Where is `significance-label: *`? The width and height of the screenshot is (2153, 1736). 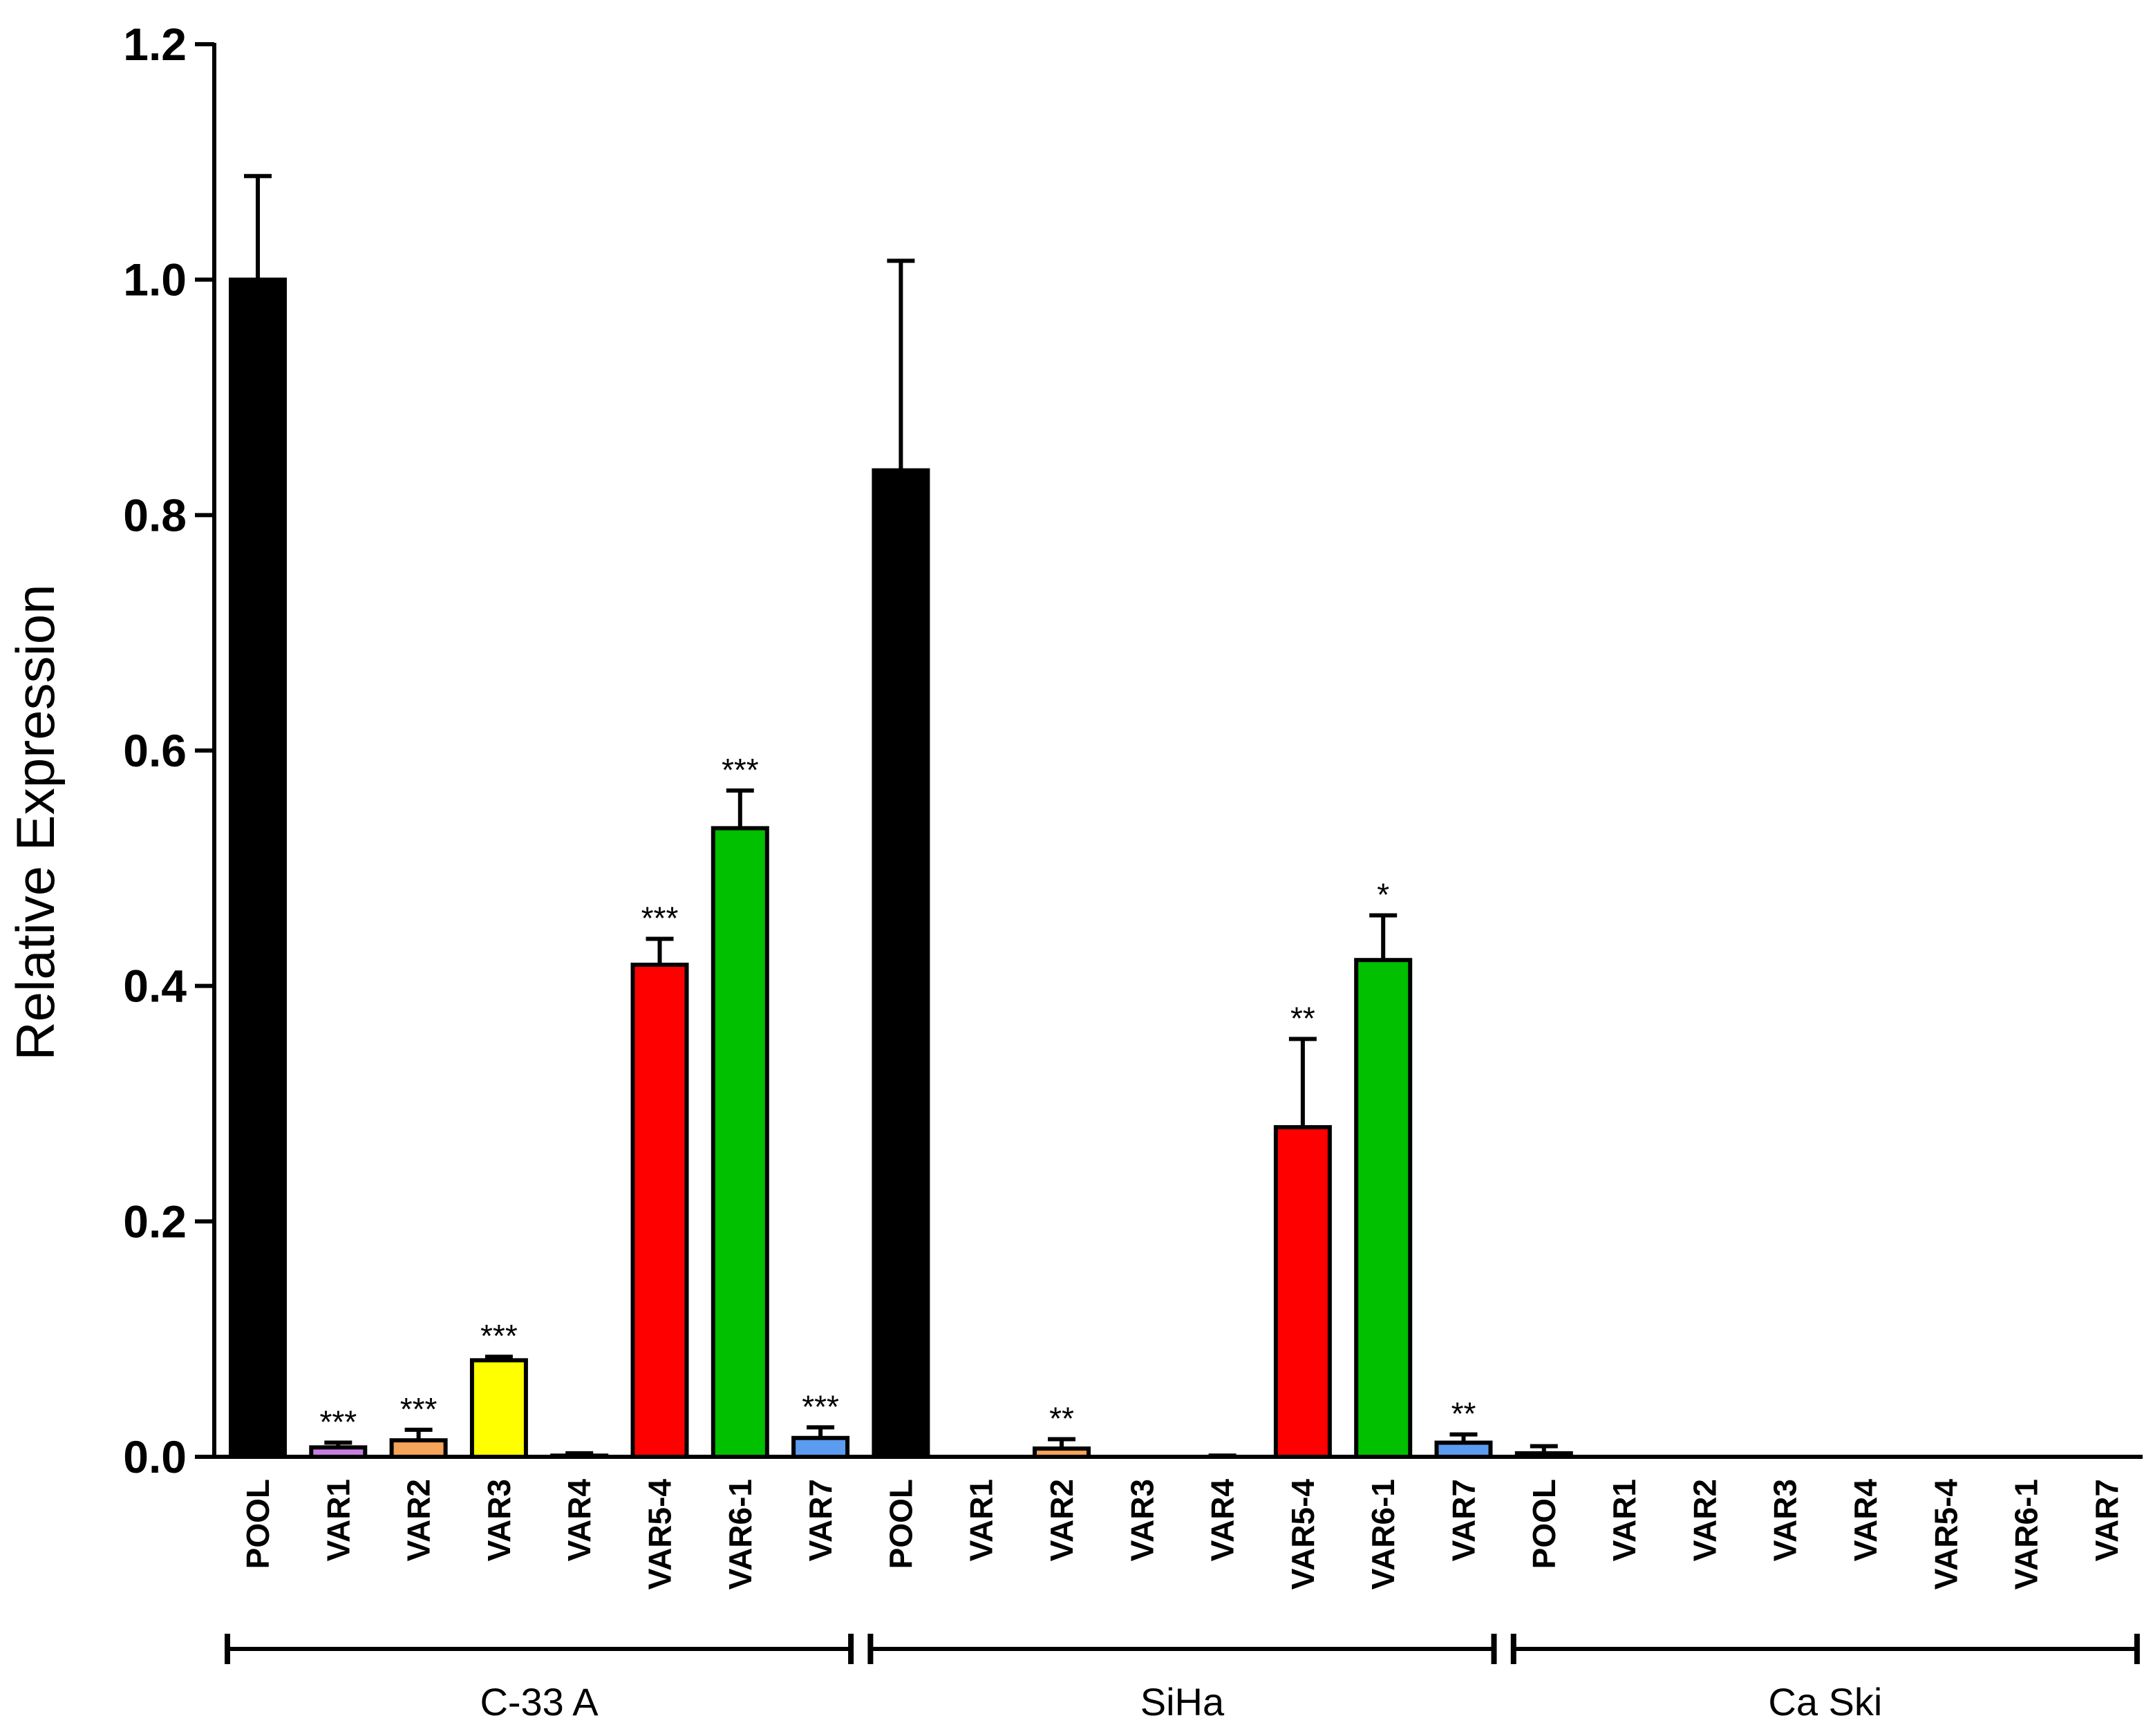
significance-label: * is located at coordinates (1383, 894).